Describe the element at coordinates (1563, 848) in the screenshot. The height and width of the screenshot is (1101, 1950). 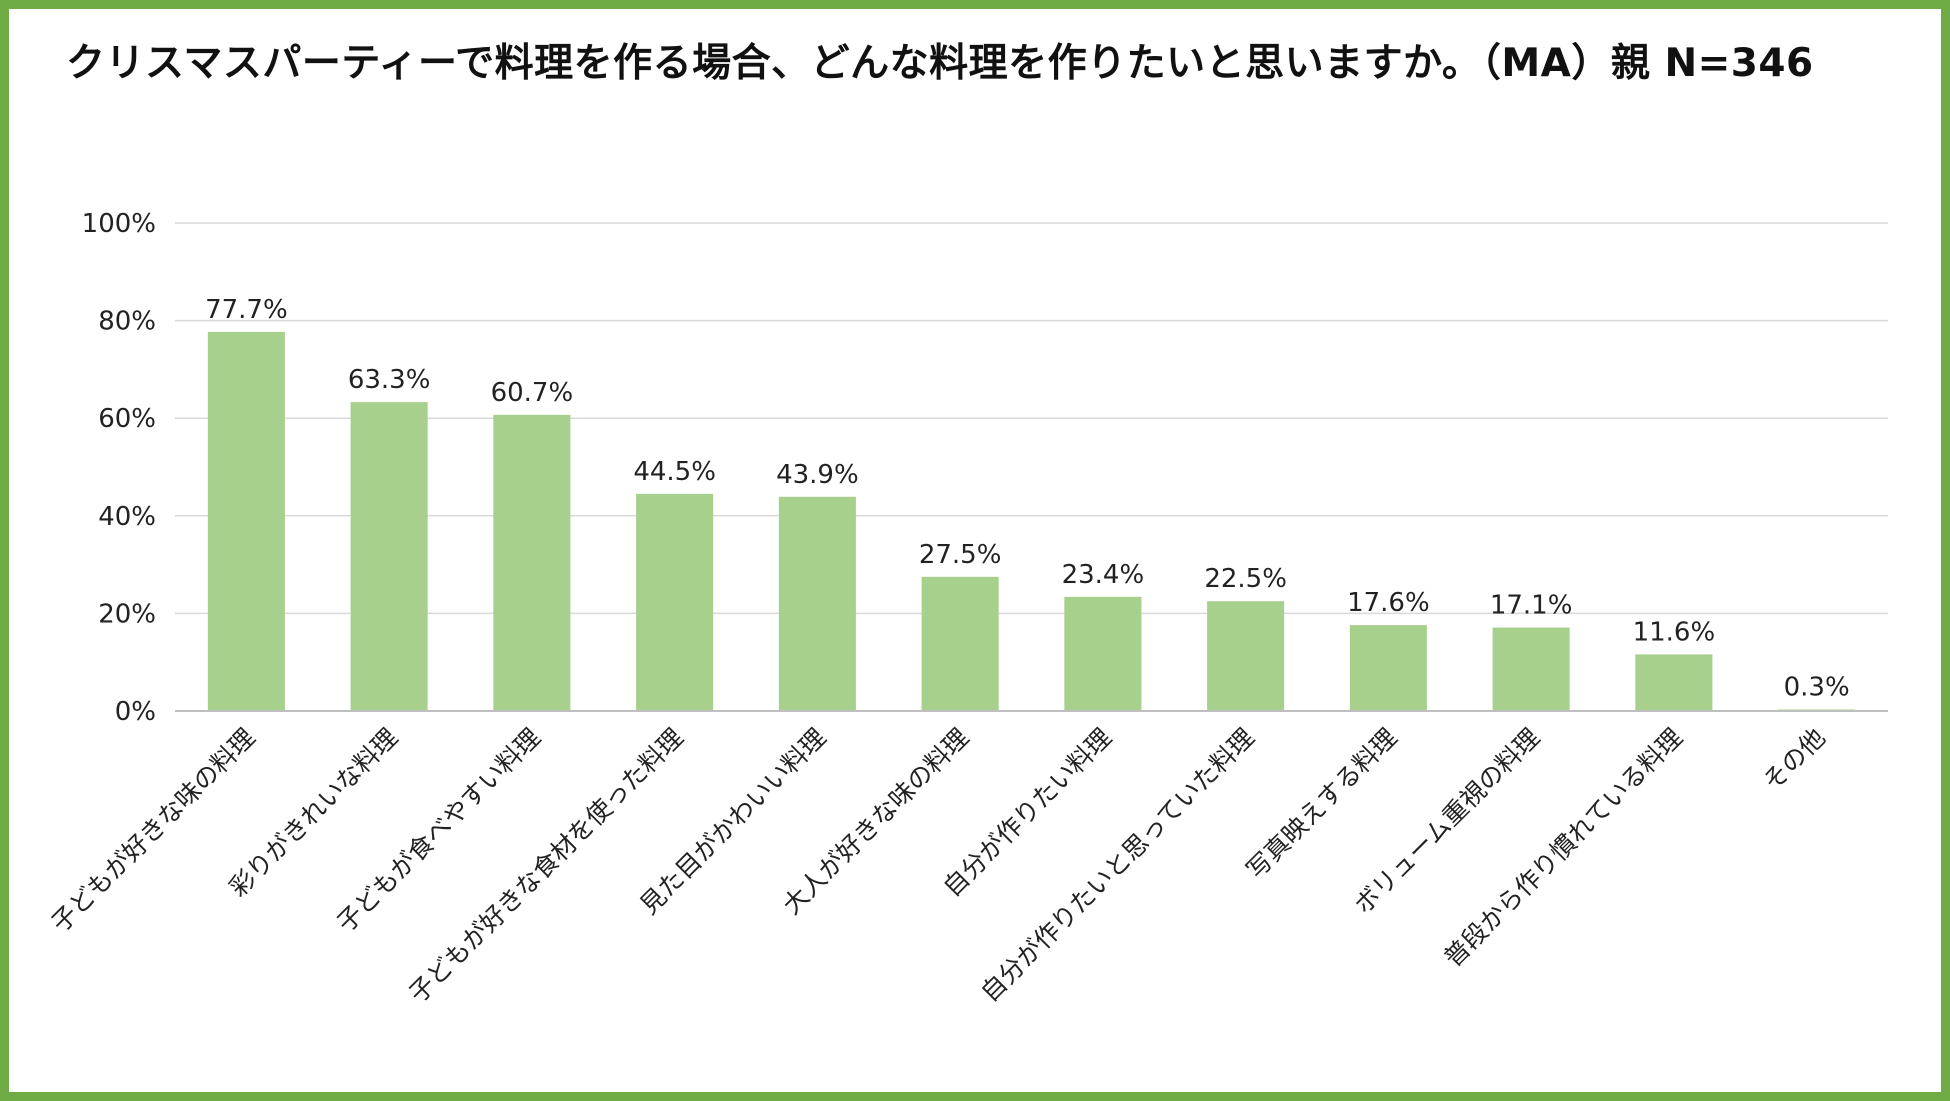
I see `category-label: 普段から作り慣れている料理` at that location.